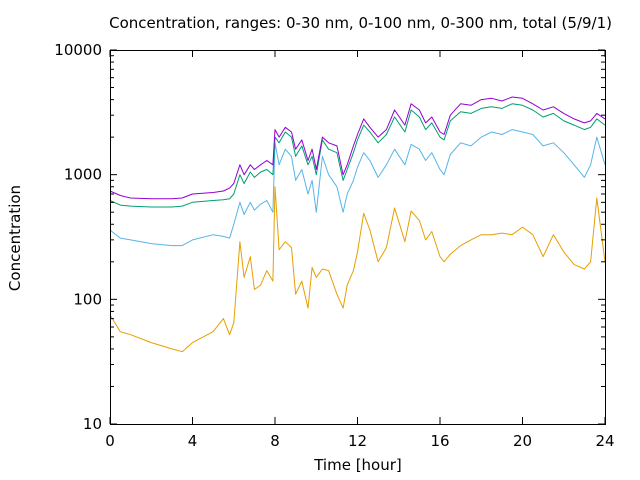 This screenshot has height=480, width=640. What do you see at coordinates (275, 441) in the screenshot?
I see `x-tick-label: 8` at bounding box center [275, 441].